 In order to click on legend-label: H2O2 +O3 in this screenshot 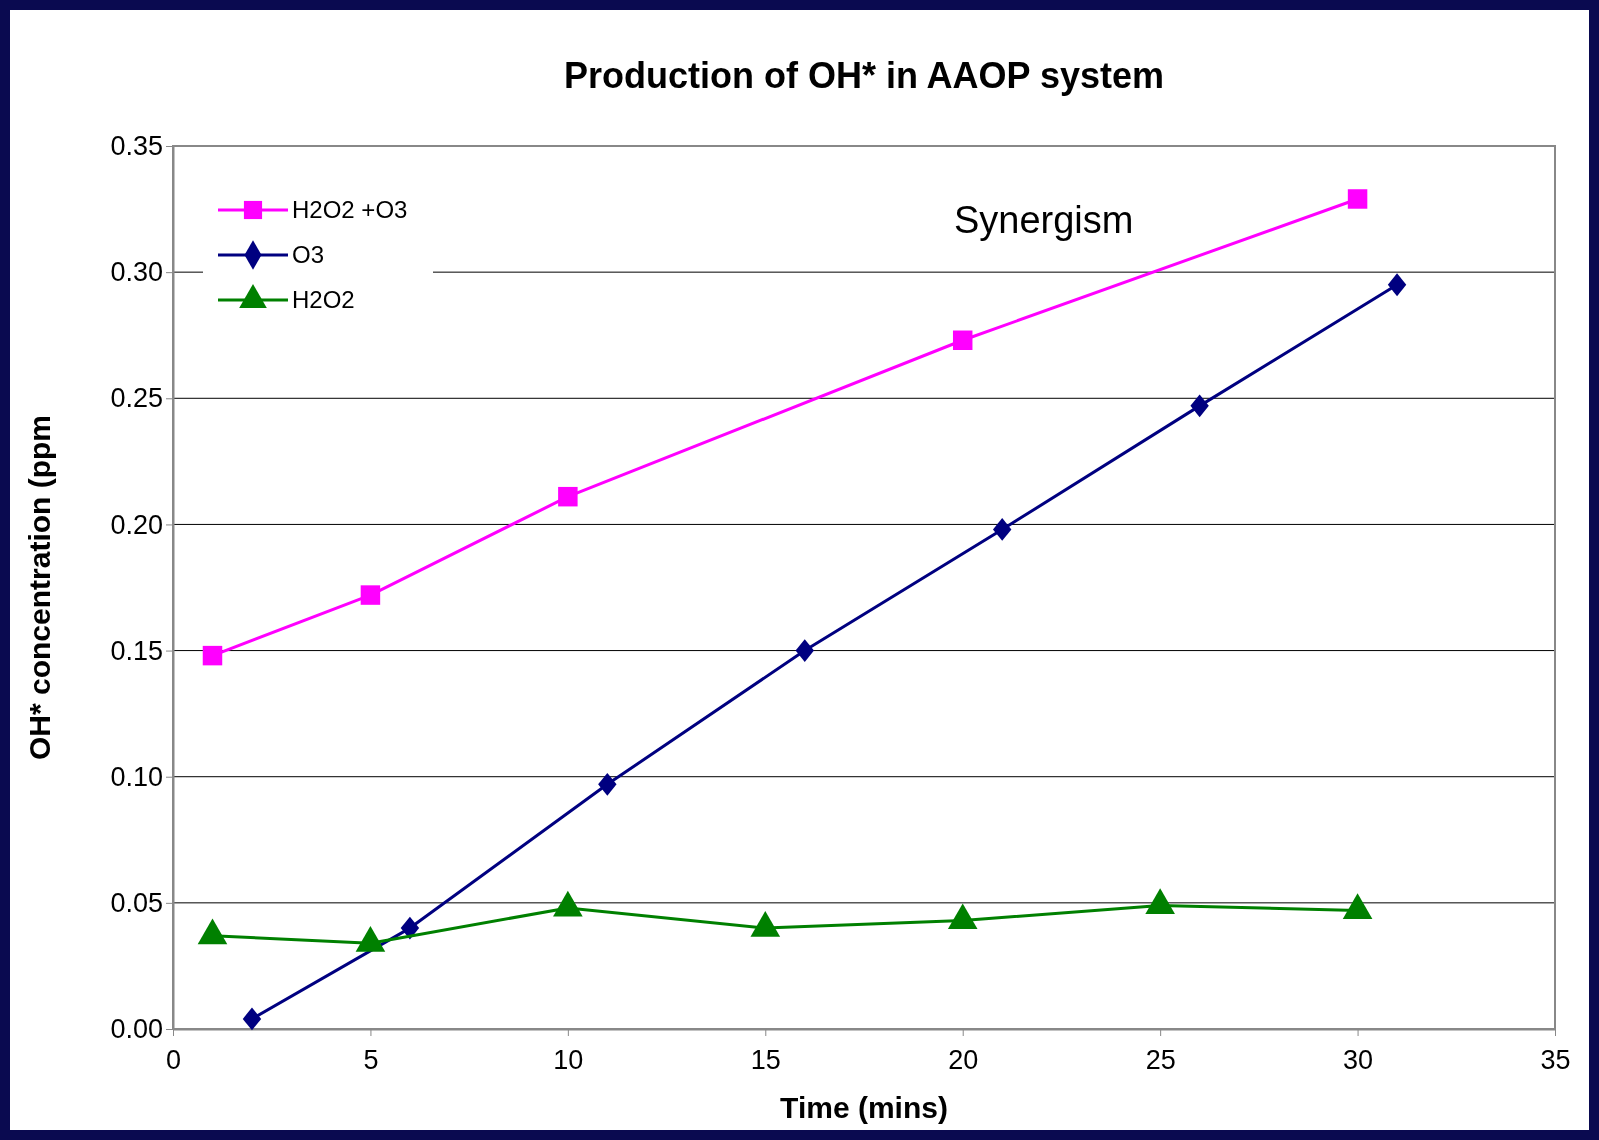, I will do `click(350, 209)`.